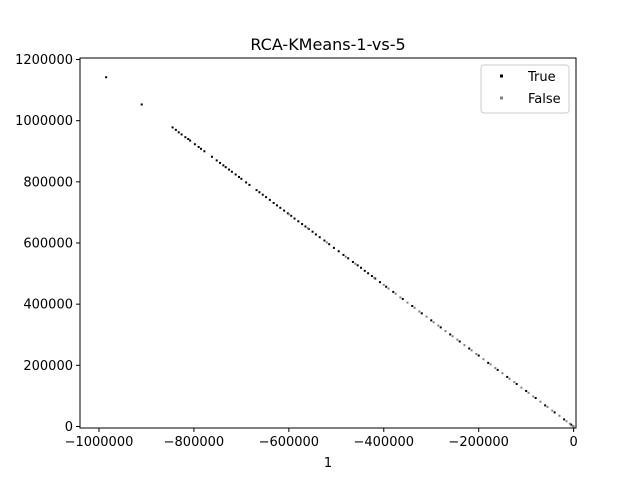 The height and width of the screenshot is (480, 640). I want to click on x-tick-label: −600000, so click(289, 442).